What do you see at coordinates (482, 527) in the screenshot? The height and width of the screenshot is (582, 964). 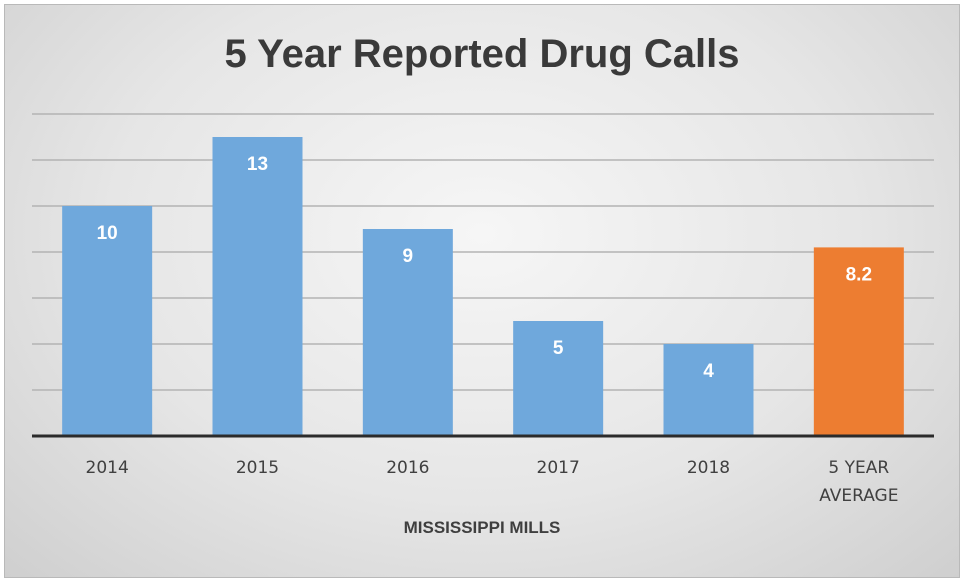 I see `x-axis-title: MISSISSIPPI MILLS` at bounding box center [482, 527].